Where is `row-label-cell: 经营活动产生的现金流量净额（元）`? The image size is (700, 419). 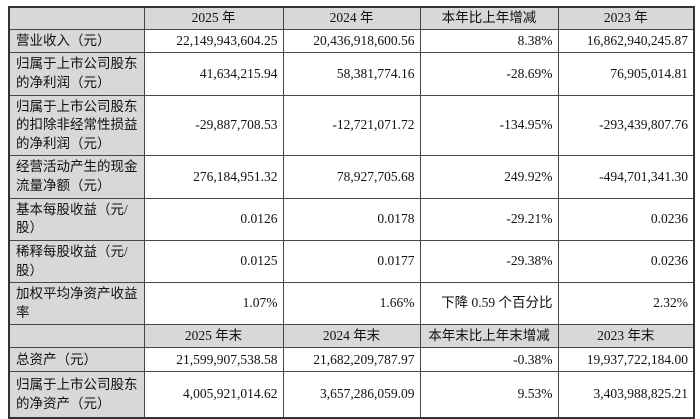 row-label-cell: 经营活动产生的现金流量净额（元） is located at coordinates (76, 177).